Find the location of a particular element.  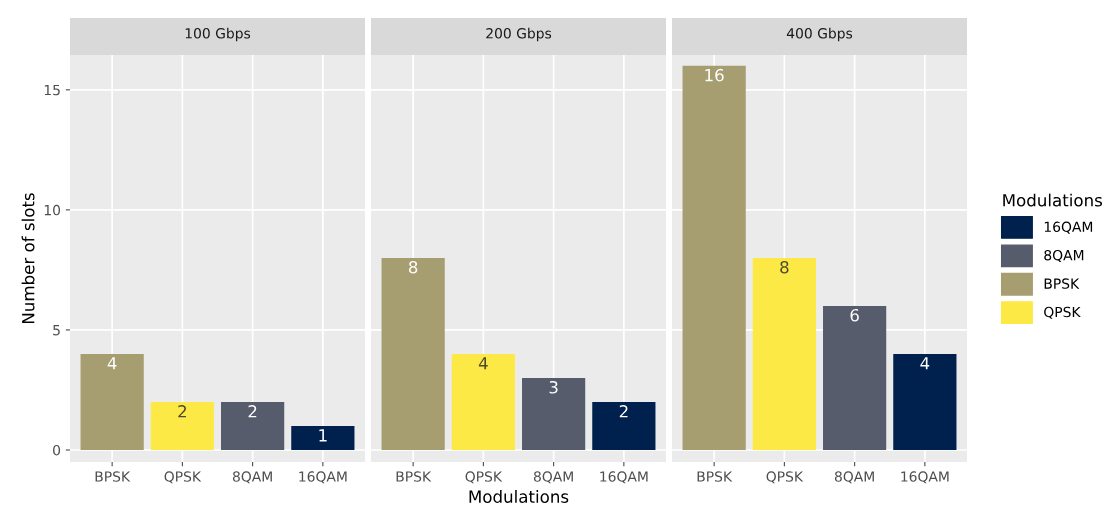

y-tick-label: 10 is located at coordinates (52, 210).